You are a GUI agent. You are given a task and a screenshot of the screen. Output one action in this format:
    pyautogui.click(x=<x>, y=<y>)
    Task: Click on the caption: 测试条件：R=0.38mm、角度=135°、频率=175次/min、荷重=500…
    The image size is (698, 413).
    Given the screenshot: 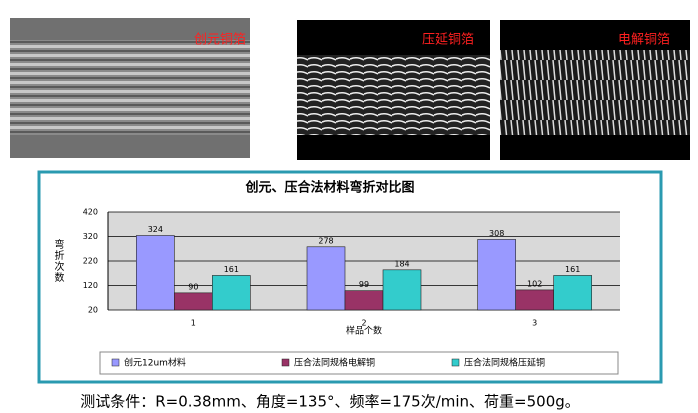 What is the action you would take?
    pyautogui.click(x=330, y=402)
    